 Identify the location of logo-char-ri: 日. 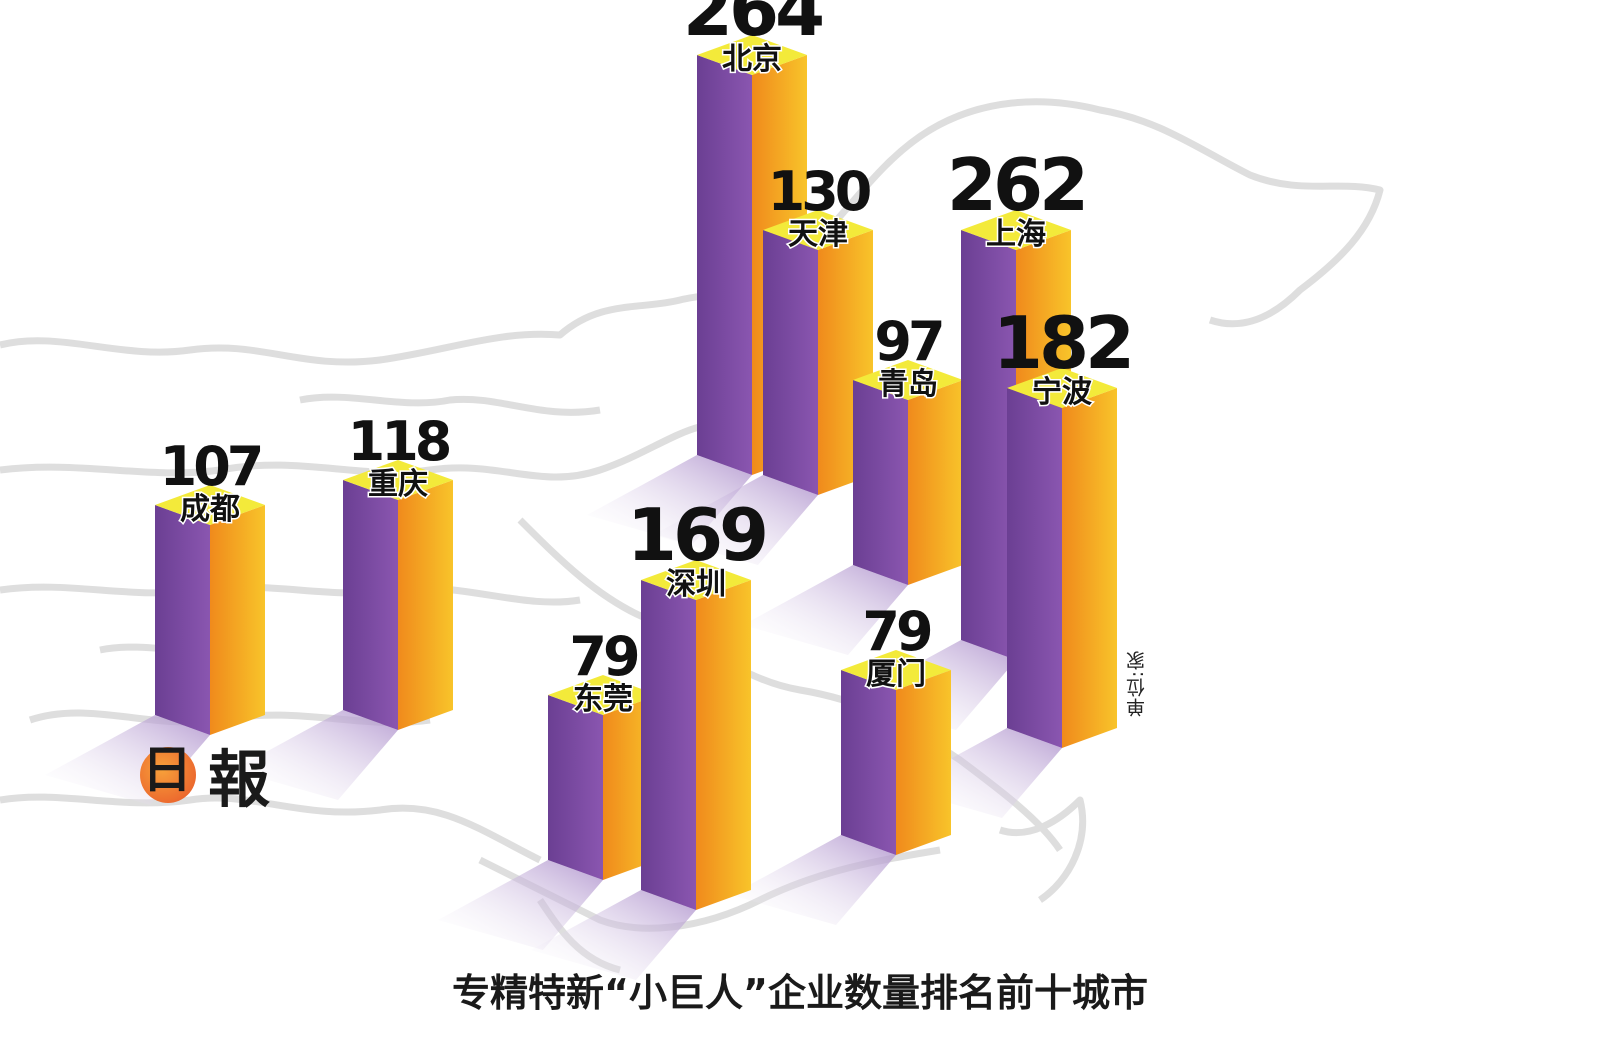
(167, 769).